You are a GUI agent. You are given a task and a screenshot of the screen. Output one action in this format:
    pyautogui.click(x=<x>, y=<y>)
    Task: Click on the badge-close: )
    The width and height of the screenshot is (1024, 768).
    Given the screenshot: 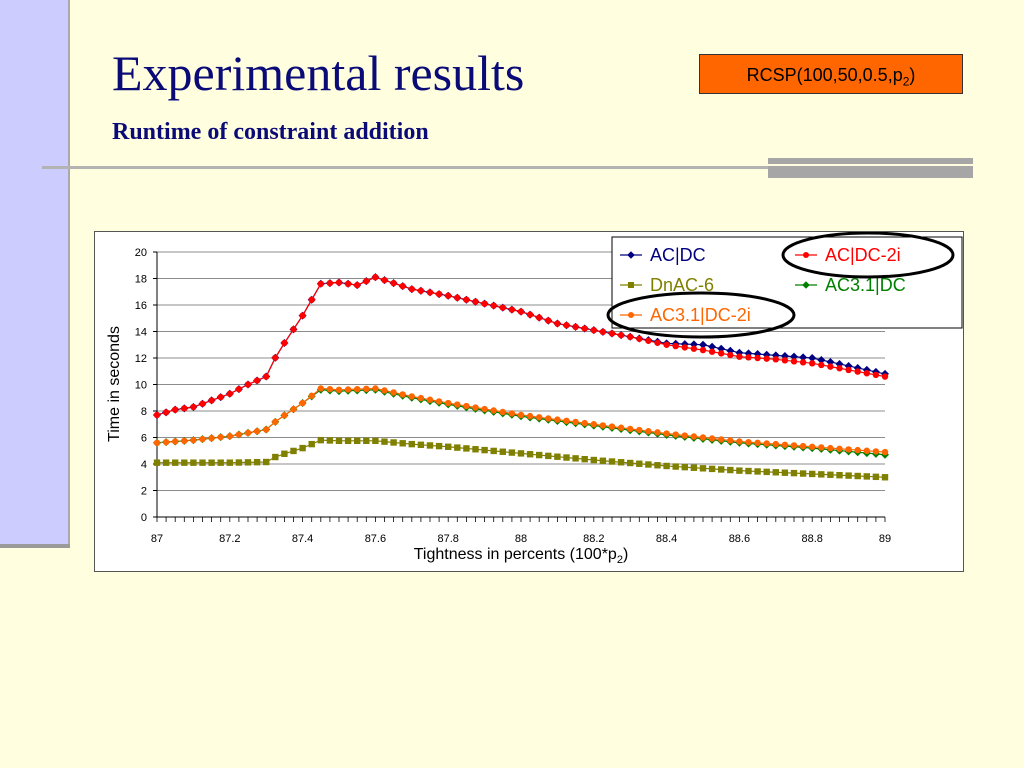 What is the action you would take?
    pyautogui.click(x=912, y=75)
    